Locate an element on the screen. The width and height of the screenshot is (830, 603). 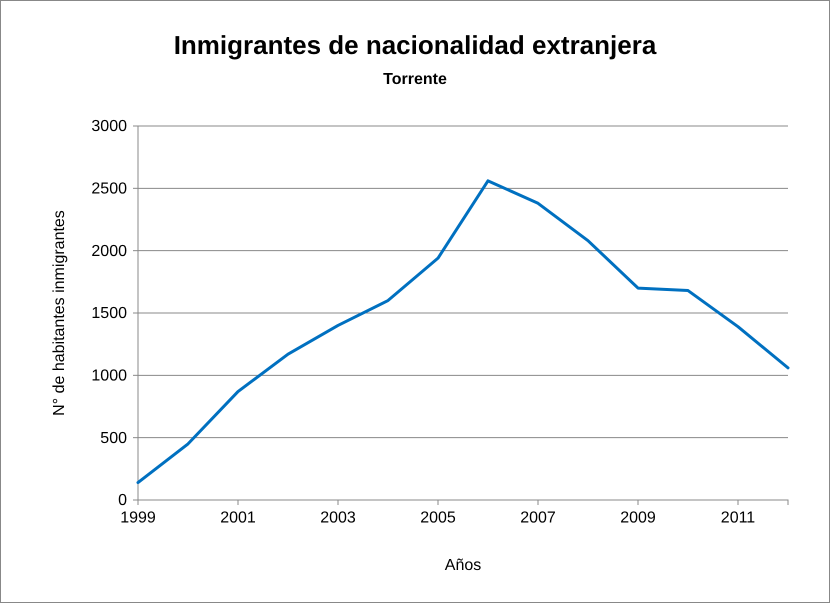
y-tick-label: 1500 is located at coordinates (109, 313).